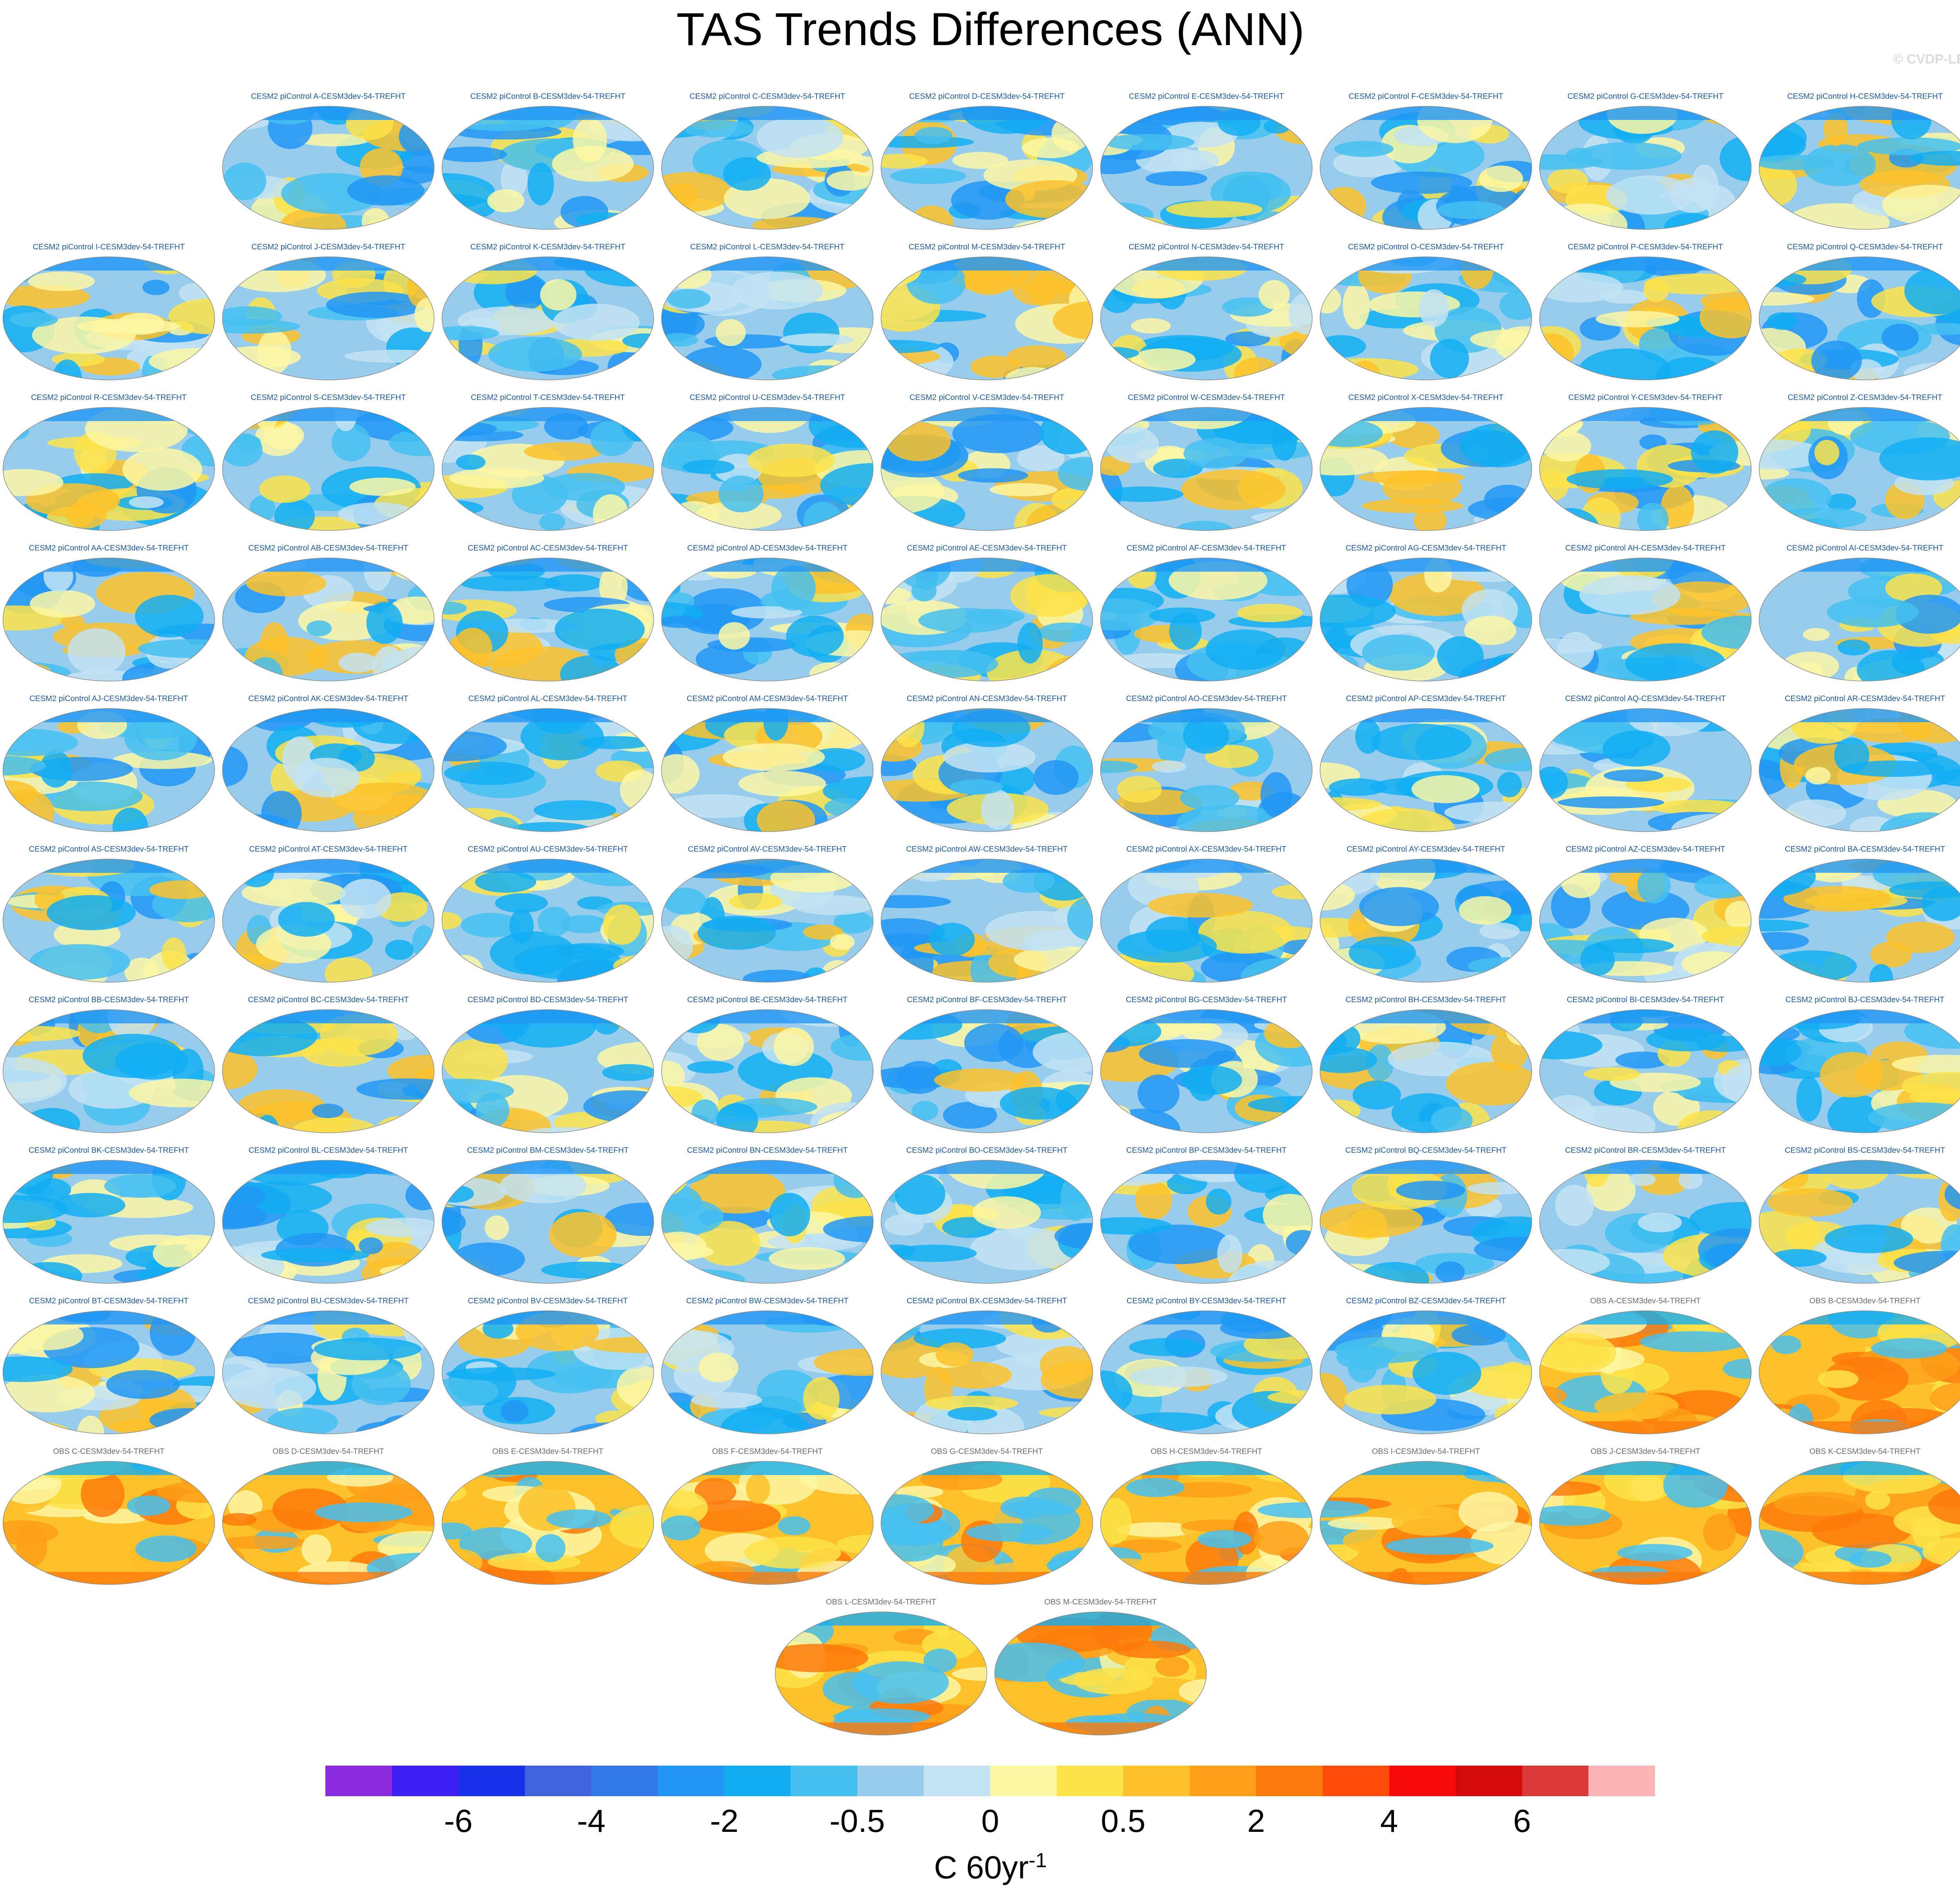 The height and width of the screenshot is (1895, 1960). I want to click on panel-title: OBS M-CESM3dev-54-TREFHT, so click(1100, 1602).